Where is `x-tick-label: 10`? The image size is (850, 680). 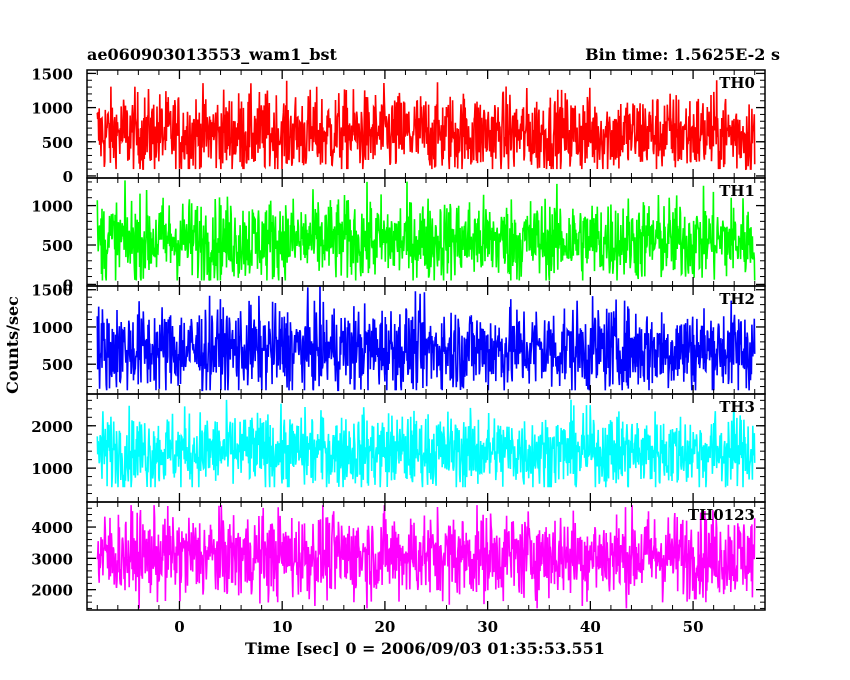
x-tick-label: 10 is located at coordinates (282, 627).